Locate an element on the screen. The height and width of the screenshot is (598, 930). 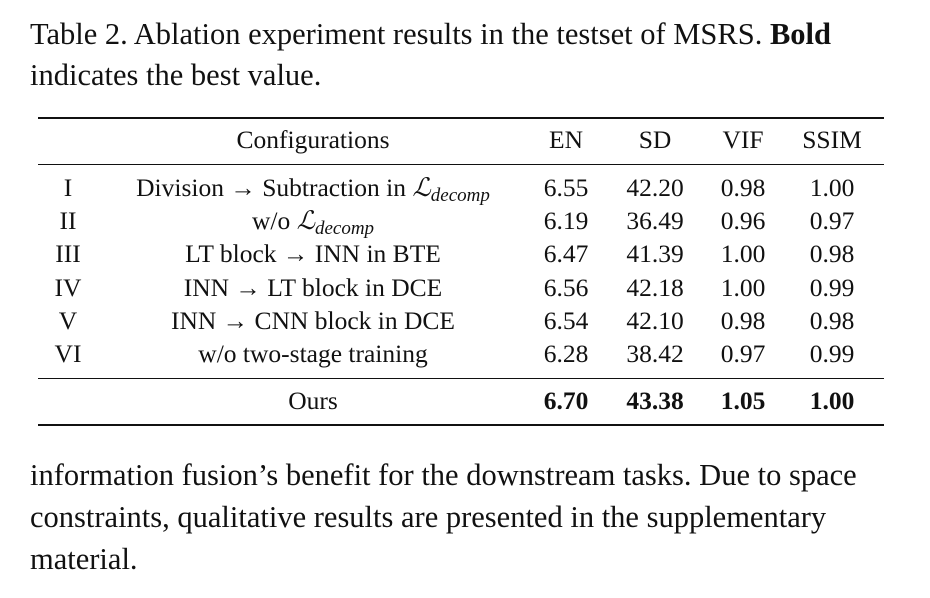
cell-en: 6.28 is located at coordinates (566, 353).